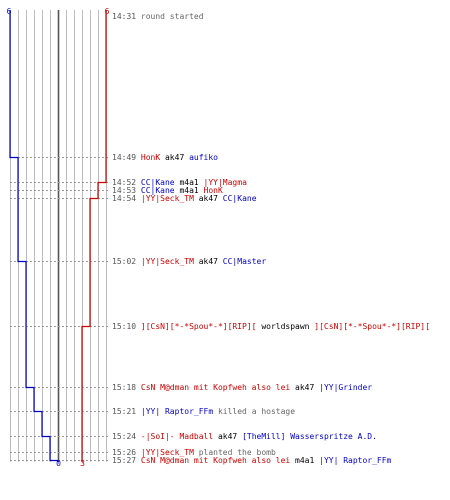 The width and height of the screenshot is (450, 500). What do you see at coordinates (60, 309) in the screenshot?
I see `event-guide-lines` at bounding box center [60, 309].